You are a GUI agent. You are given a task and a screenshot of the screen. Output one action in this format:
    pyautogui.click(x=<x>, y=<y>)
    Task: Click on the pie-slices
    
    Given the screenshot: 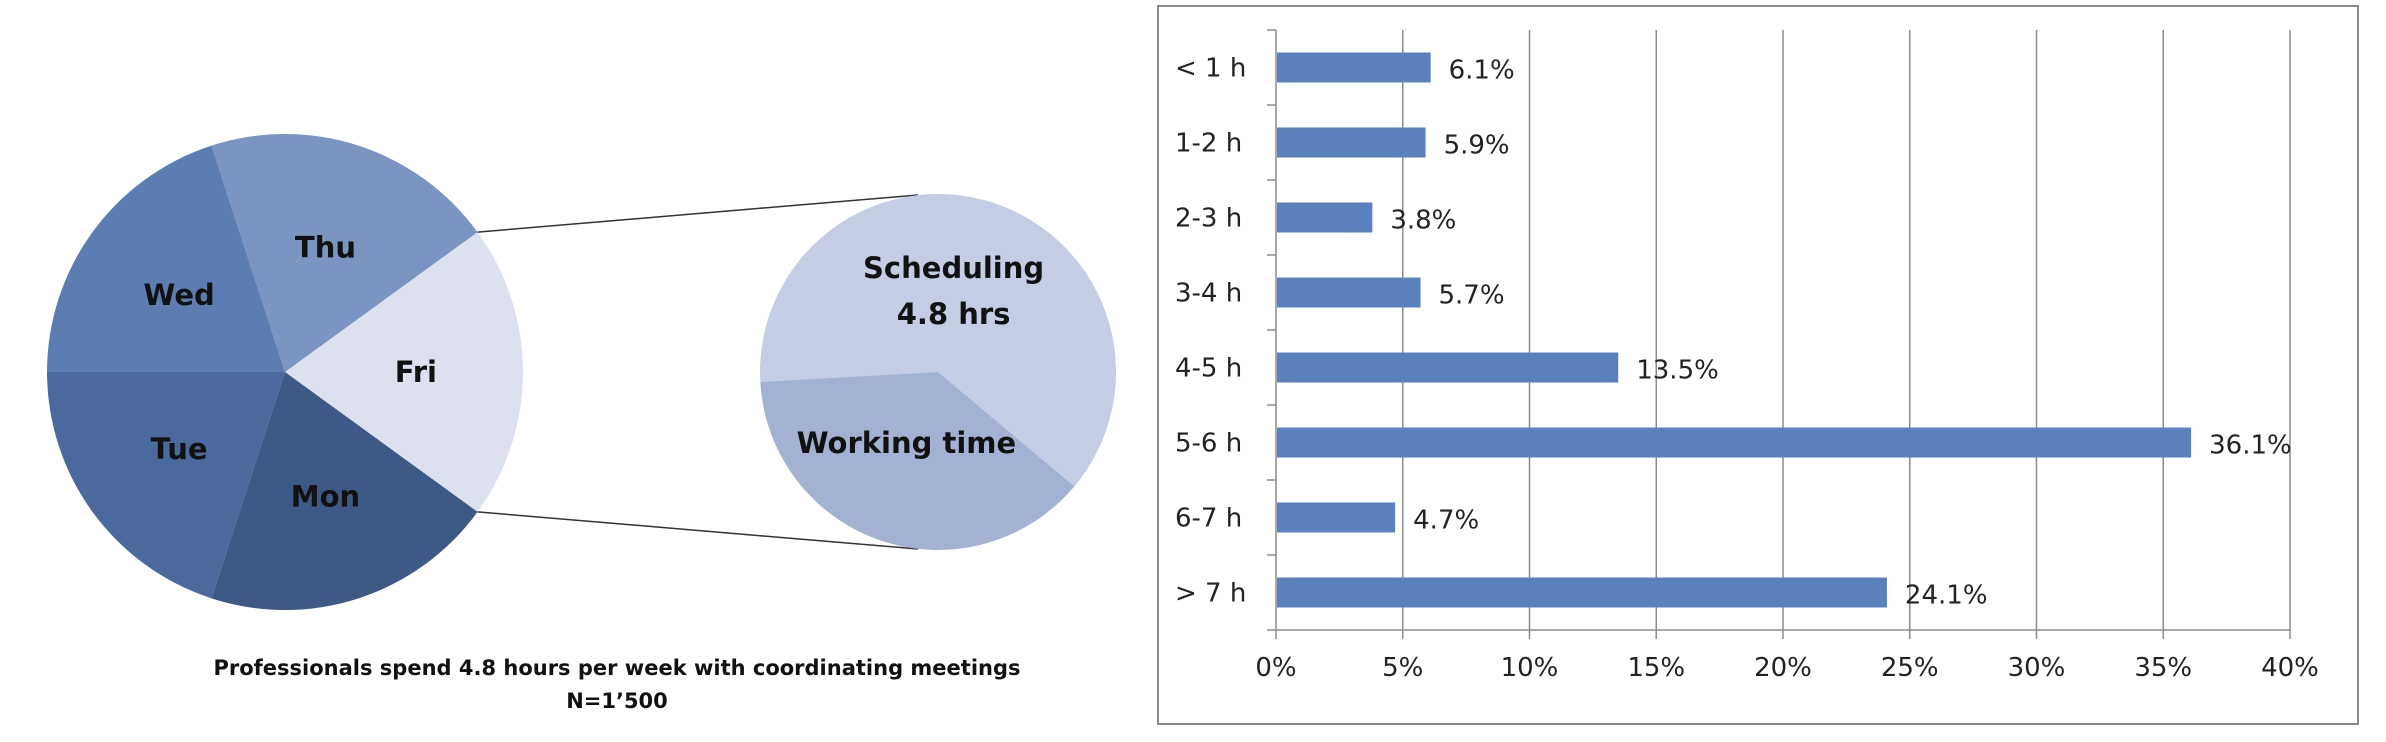 What is the action you would take?
    pyautogui.click(x=285, y=372)
    